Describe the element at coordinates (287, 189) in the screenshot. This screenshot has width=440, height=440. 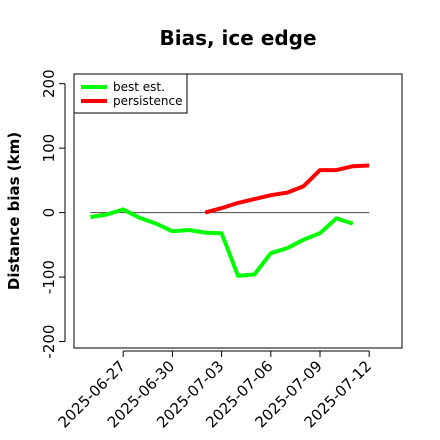
I see `series-line-persistence` at that location.